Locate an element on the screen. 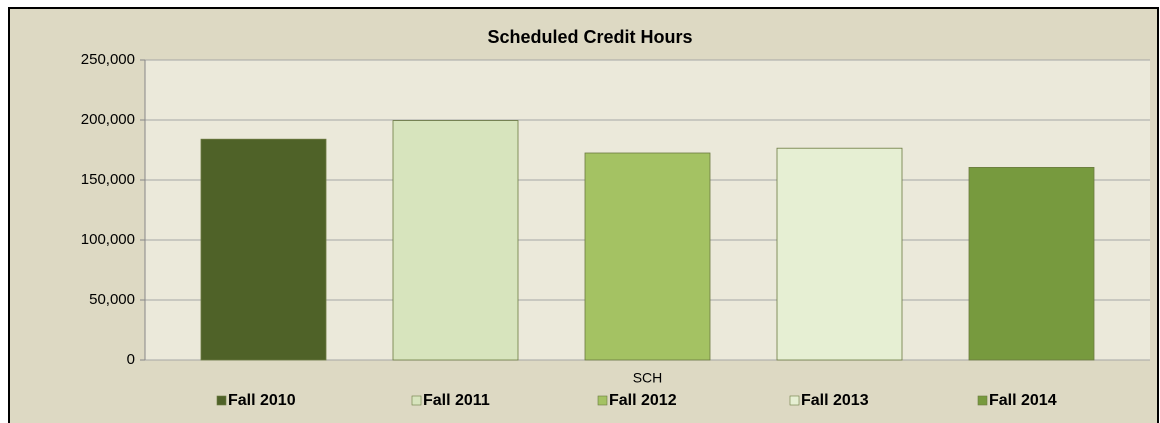  legend-label: Fall 2012 is located at coordinates (643, 400).